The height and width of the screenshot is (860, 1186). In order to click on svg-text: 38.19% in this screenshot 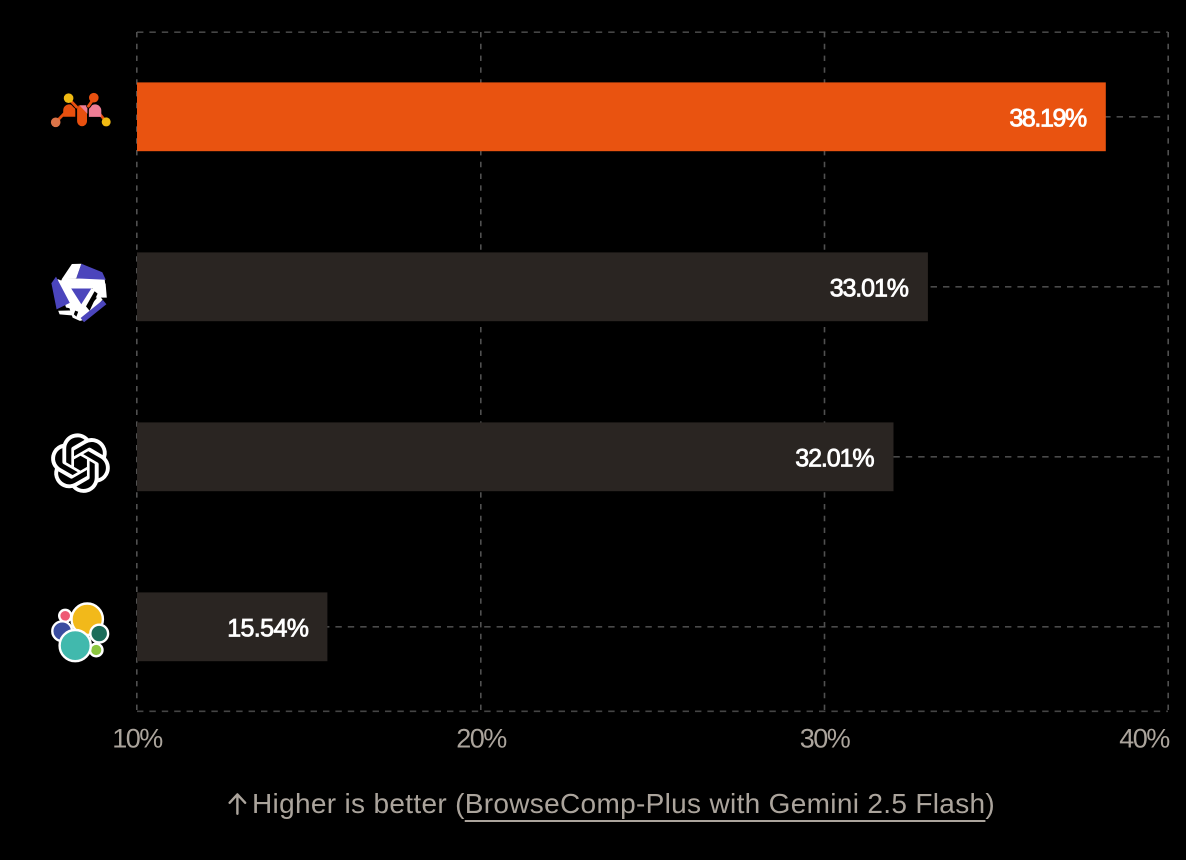, I will do `click(1048, 119)`.